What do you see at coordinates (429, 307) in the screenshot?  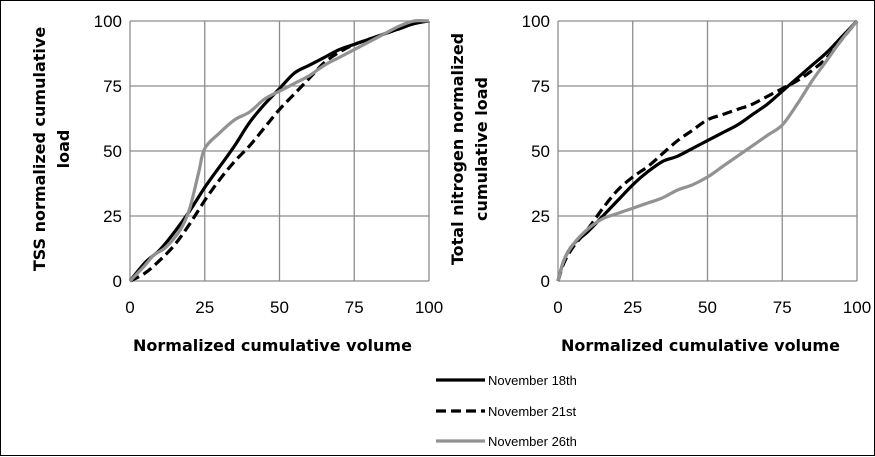 I see `chart1-xtick-label: 100` at bounding box center [429, 307].